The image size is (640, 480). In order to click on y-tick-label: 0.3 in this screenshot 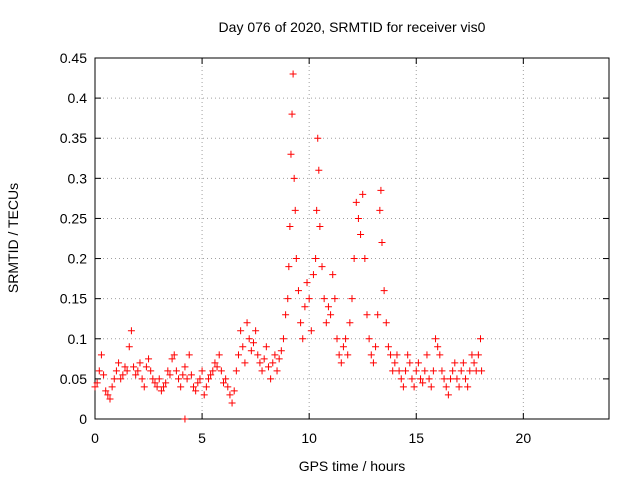, I will do `click(78, 178)`.